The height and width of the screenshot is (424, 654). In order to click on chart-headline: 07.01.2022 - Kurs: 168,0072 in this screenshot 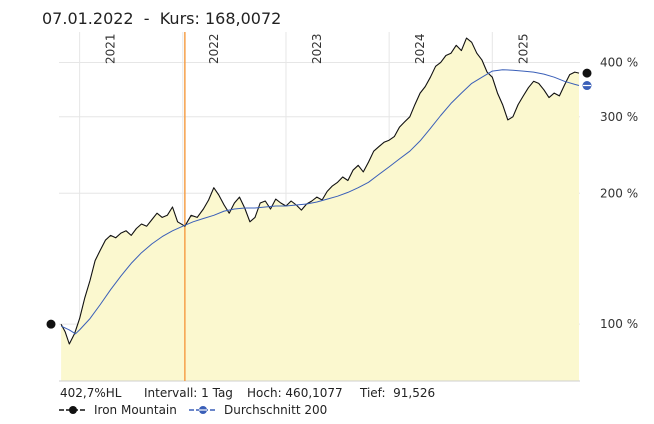, I will do `click(161, 18)`.